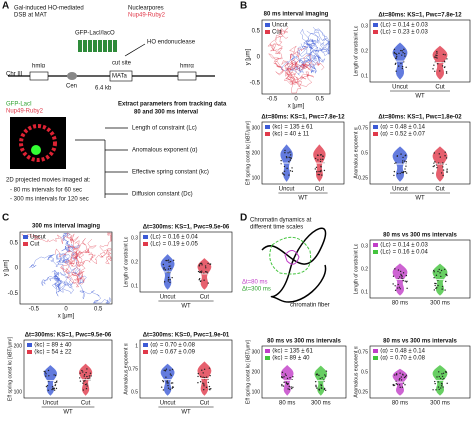  What do you see at coordinates (249, 56) in the screenshot?
I see `y-axis-label: y [μm]` at bounding box center [249, 56].